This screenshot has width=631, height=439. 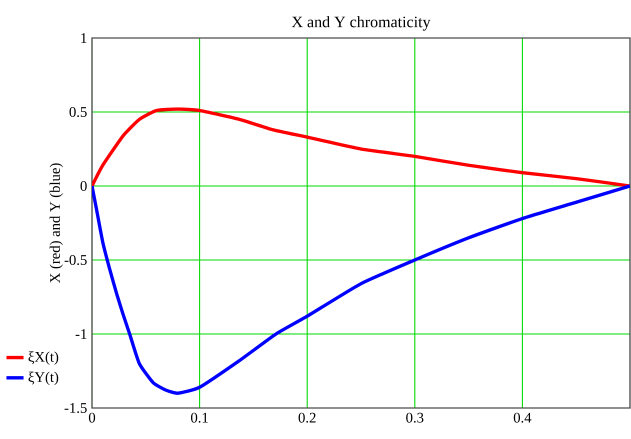 What do you see at coordinates (78, 112) in the screenshot?
I see `y-tick-label: 0.5` at bounding box center [78, 112].